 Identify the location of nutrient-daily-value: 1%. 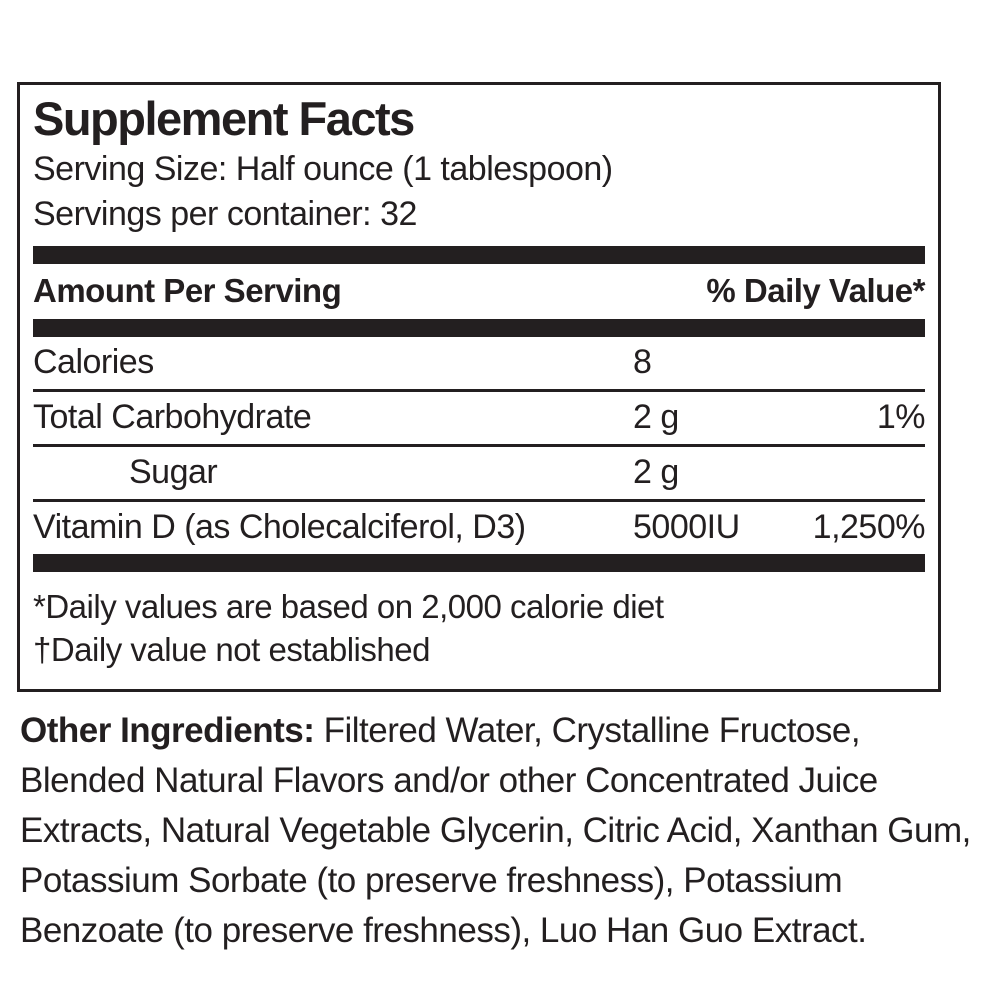
(901, 417).